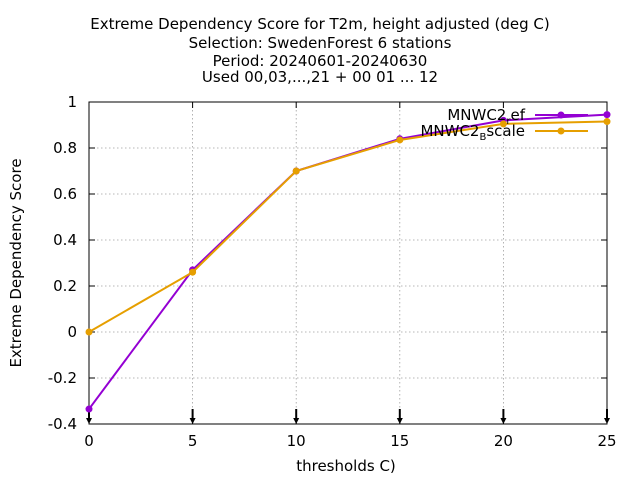  I want to click on y-tick-label: 0.4, so click(65, 240).